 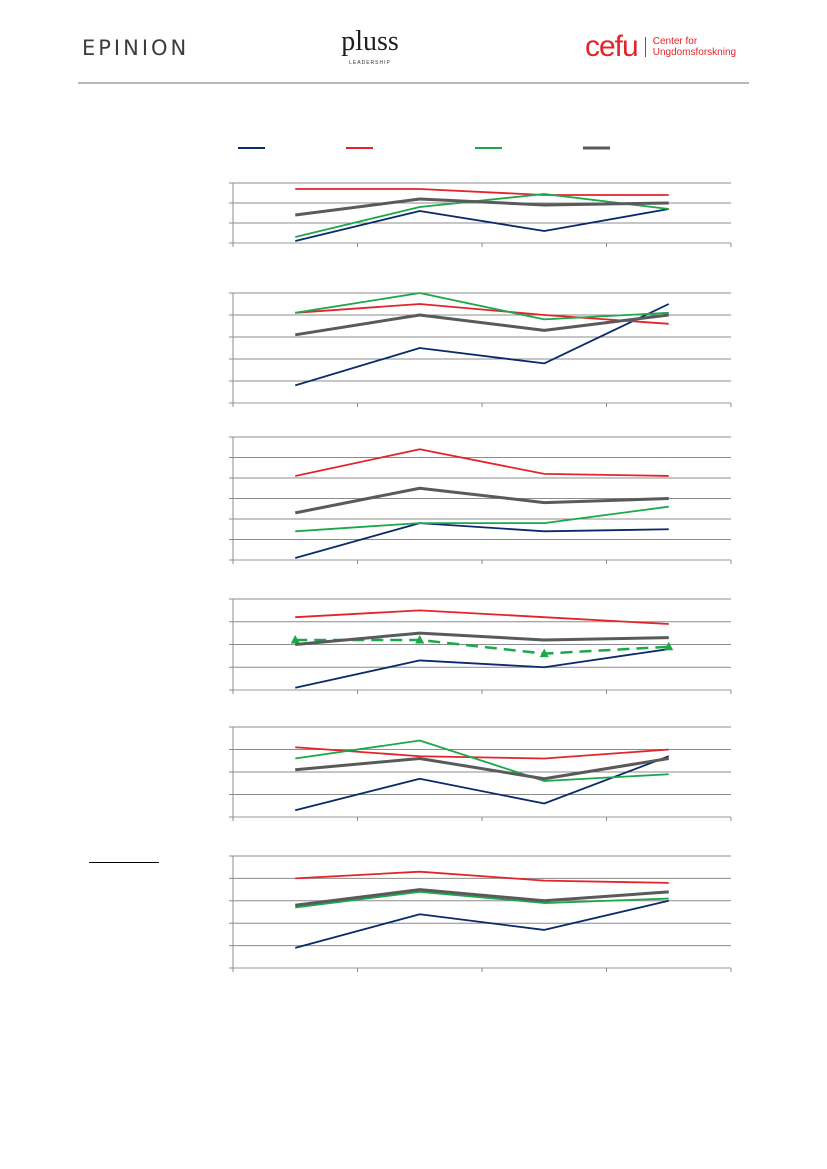 I want to click on epinion-logo-text: EPINION, so click(x=136, y=48).